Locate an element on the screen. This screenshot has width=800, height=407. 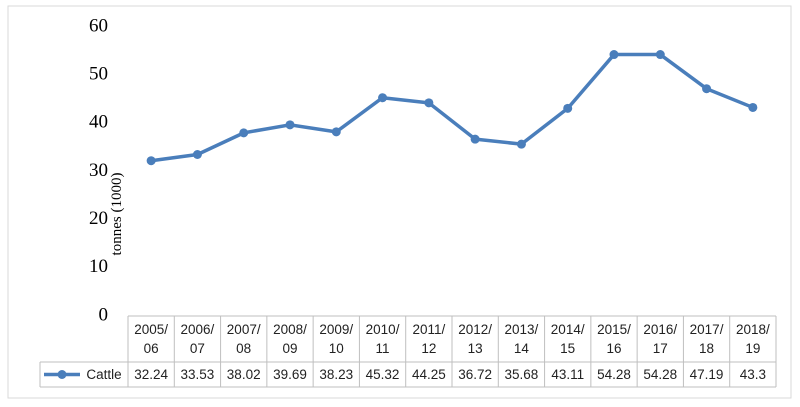
x-tick-label: 2012/ 13 is located at coordinates (475, 339).